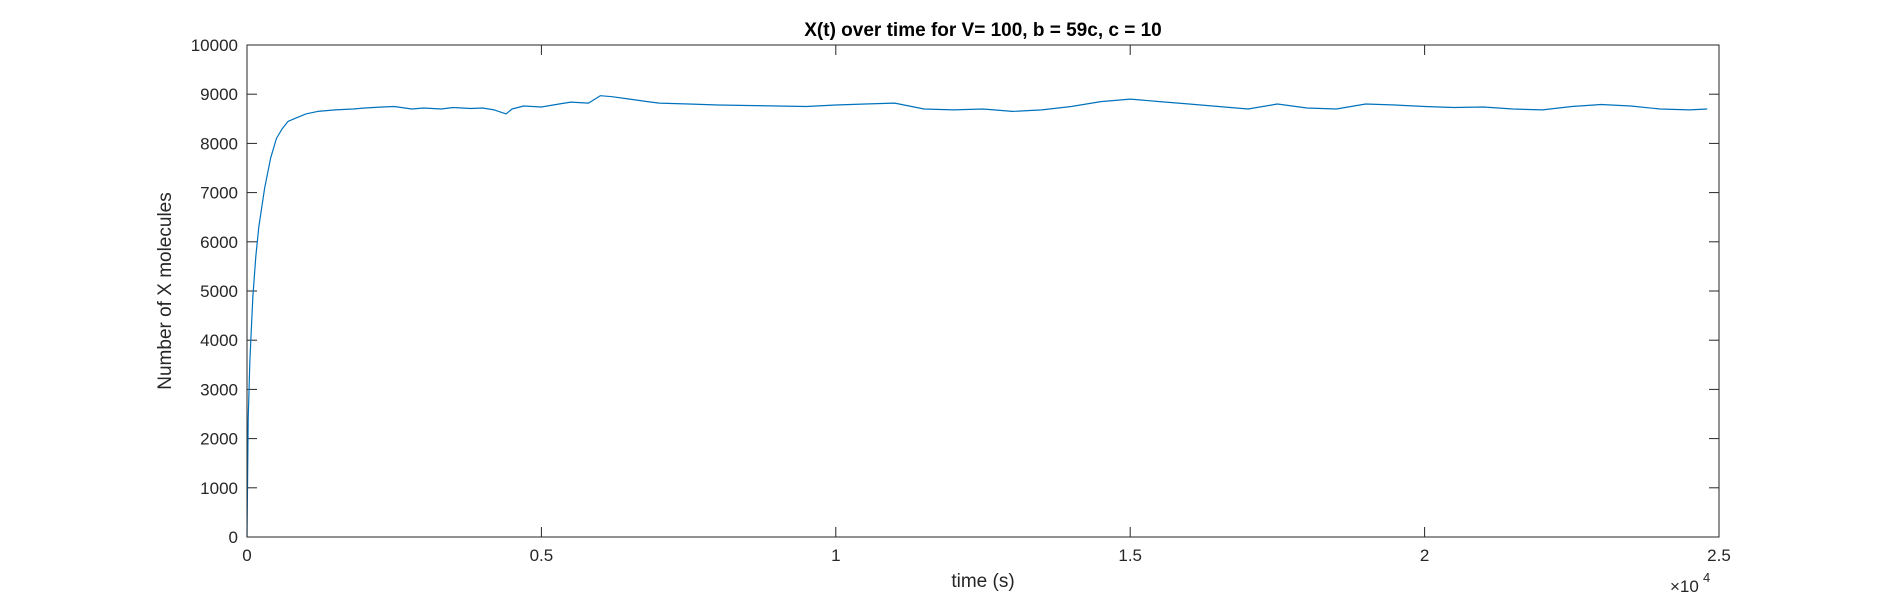  What do you see at coordinates (219, 389) in the screenshot?
I see `y-tick-label: 3000` at bounding box center [219, 389].